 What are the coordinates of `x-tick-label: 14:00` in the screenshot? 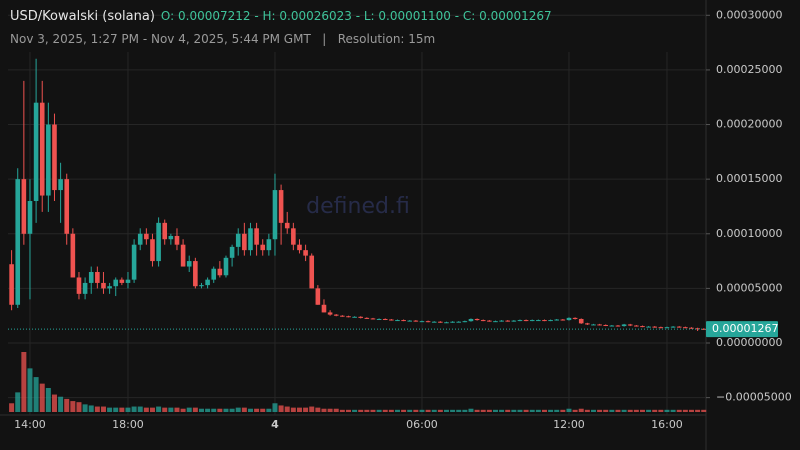 It's located at (30, 424).